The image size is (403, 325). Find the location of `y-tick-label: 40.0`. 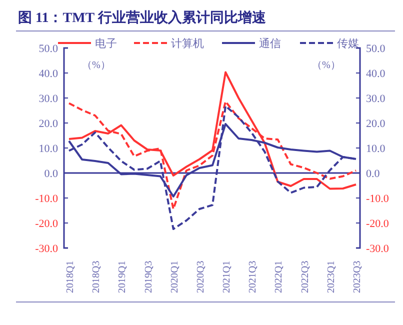

y-tick-label: 40.0 is located at coordinates (48, 74).